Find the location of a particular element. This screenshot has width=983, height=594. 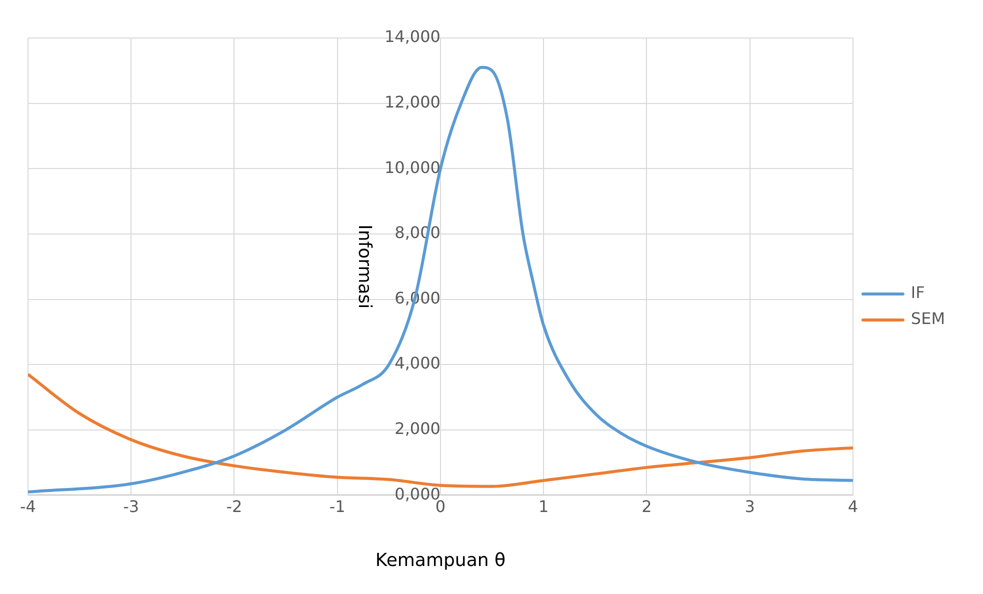

legend-label: SEM is located at coordinates (928, 318).